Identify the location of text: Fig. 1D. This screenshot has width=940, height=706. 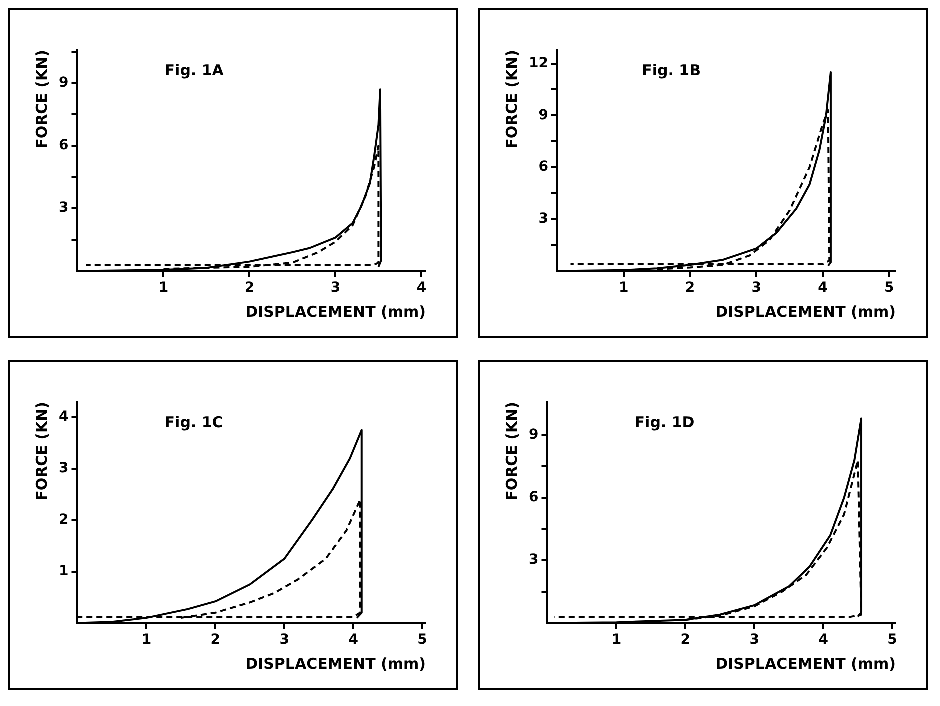
(664, 422).